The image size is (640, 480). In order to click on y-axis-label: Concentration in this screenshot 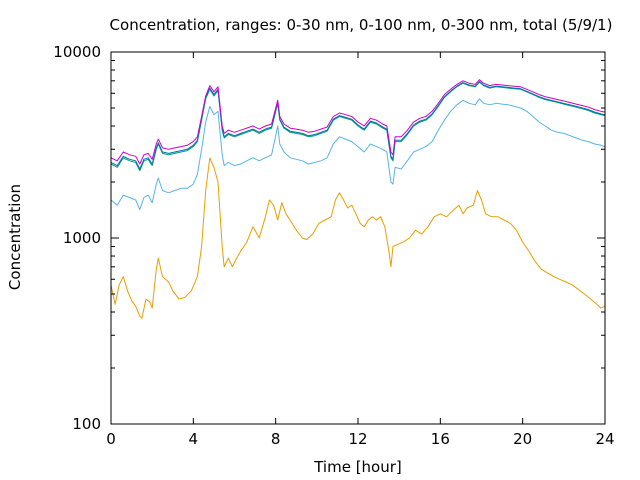, I will do `click(15, 237)`.